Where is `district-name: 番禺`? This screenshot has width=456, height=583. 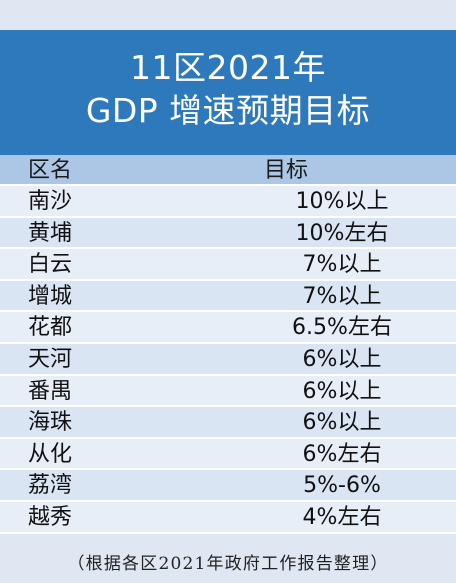 district-name: 番禺 is located at coordinates (50, 391).